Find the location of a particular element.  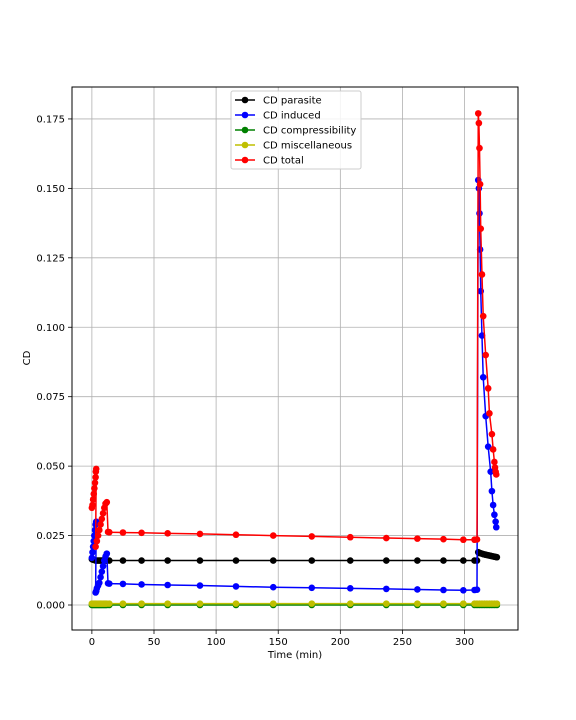

legend-label: CD induced is located at coordinates (292, 116).